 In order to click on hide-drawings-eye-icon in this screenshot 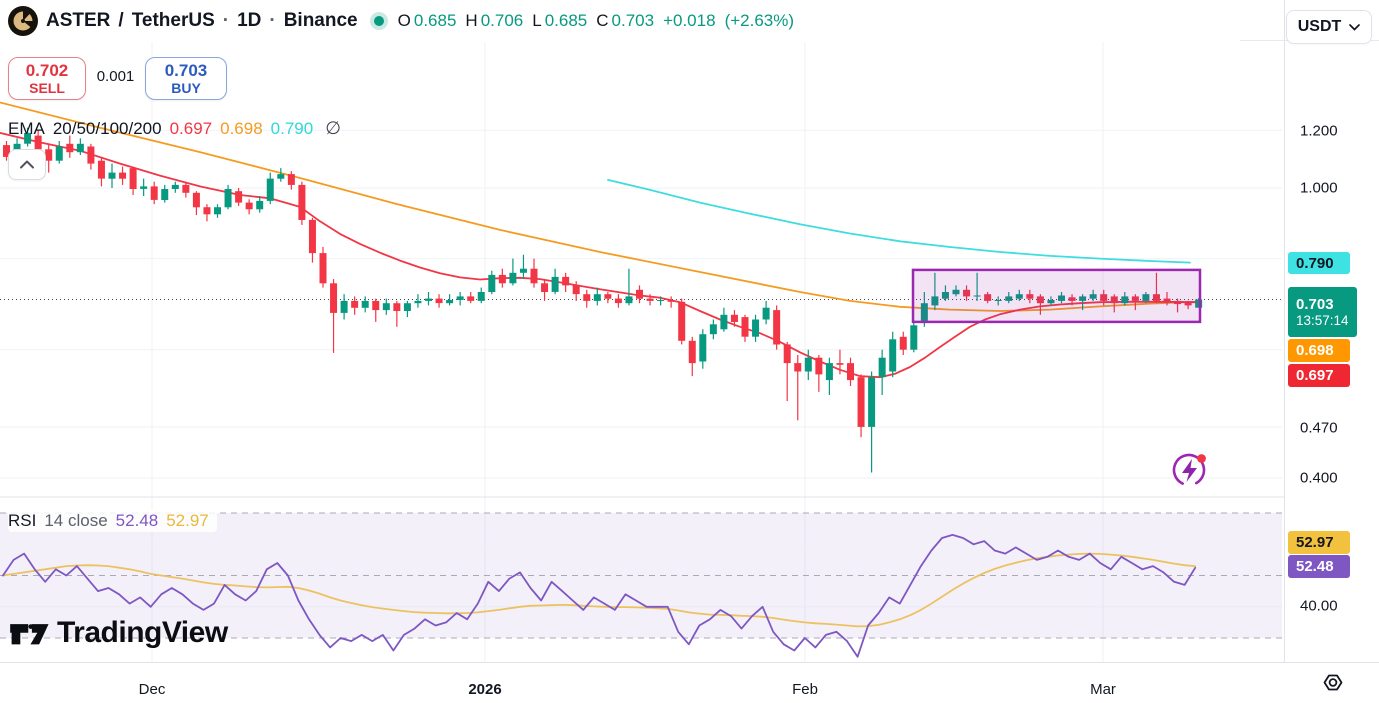, I will do `click(1333, 685)`.